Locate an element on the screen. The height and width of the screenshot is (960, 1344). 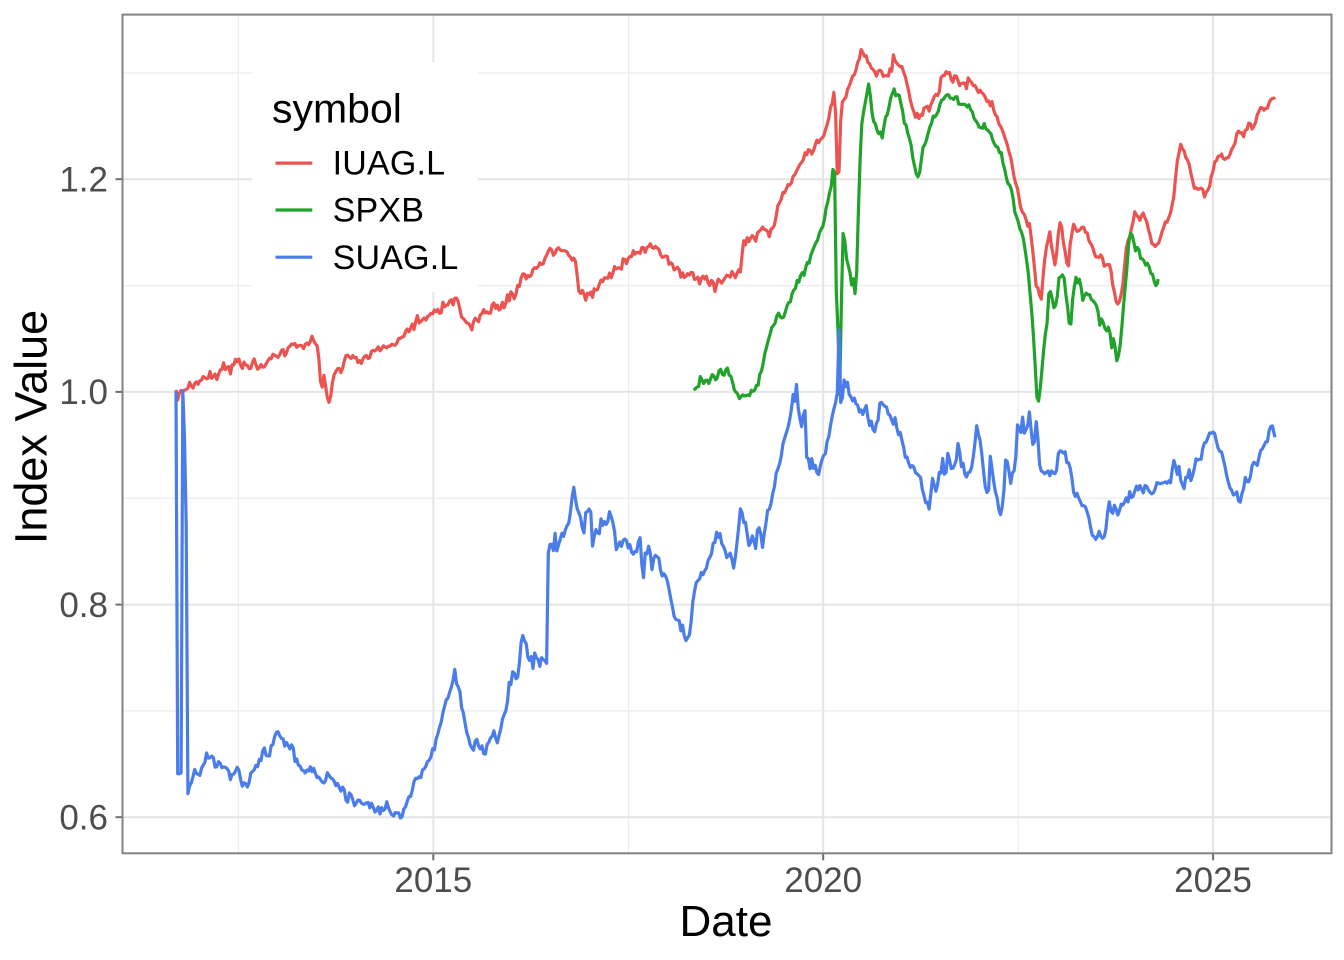
svg-text: 0.6 is located at coordinates (83, 818).